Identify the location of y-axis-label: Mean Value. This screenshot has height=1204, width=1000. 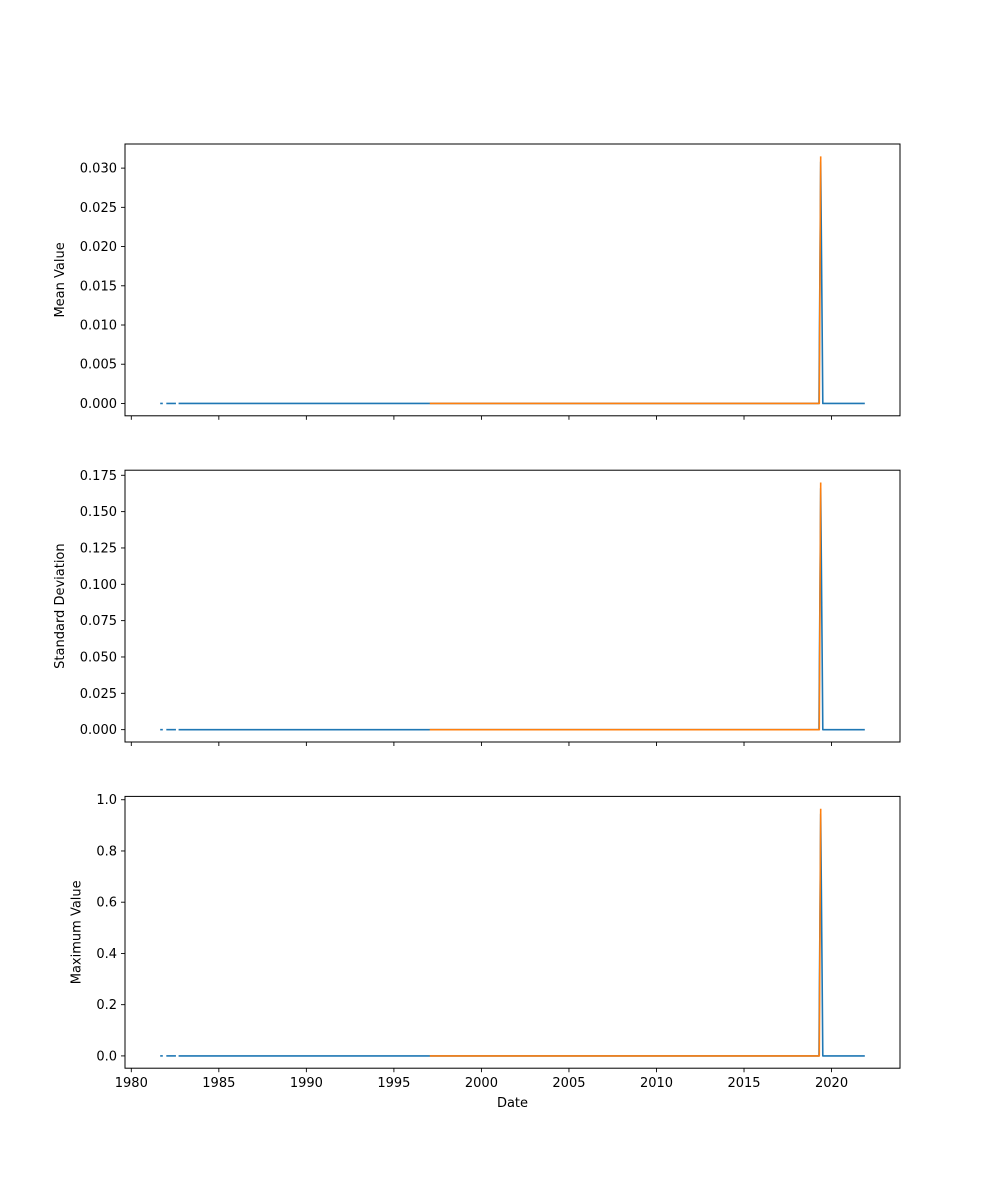
(60, 279).